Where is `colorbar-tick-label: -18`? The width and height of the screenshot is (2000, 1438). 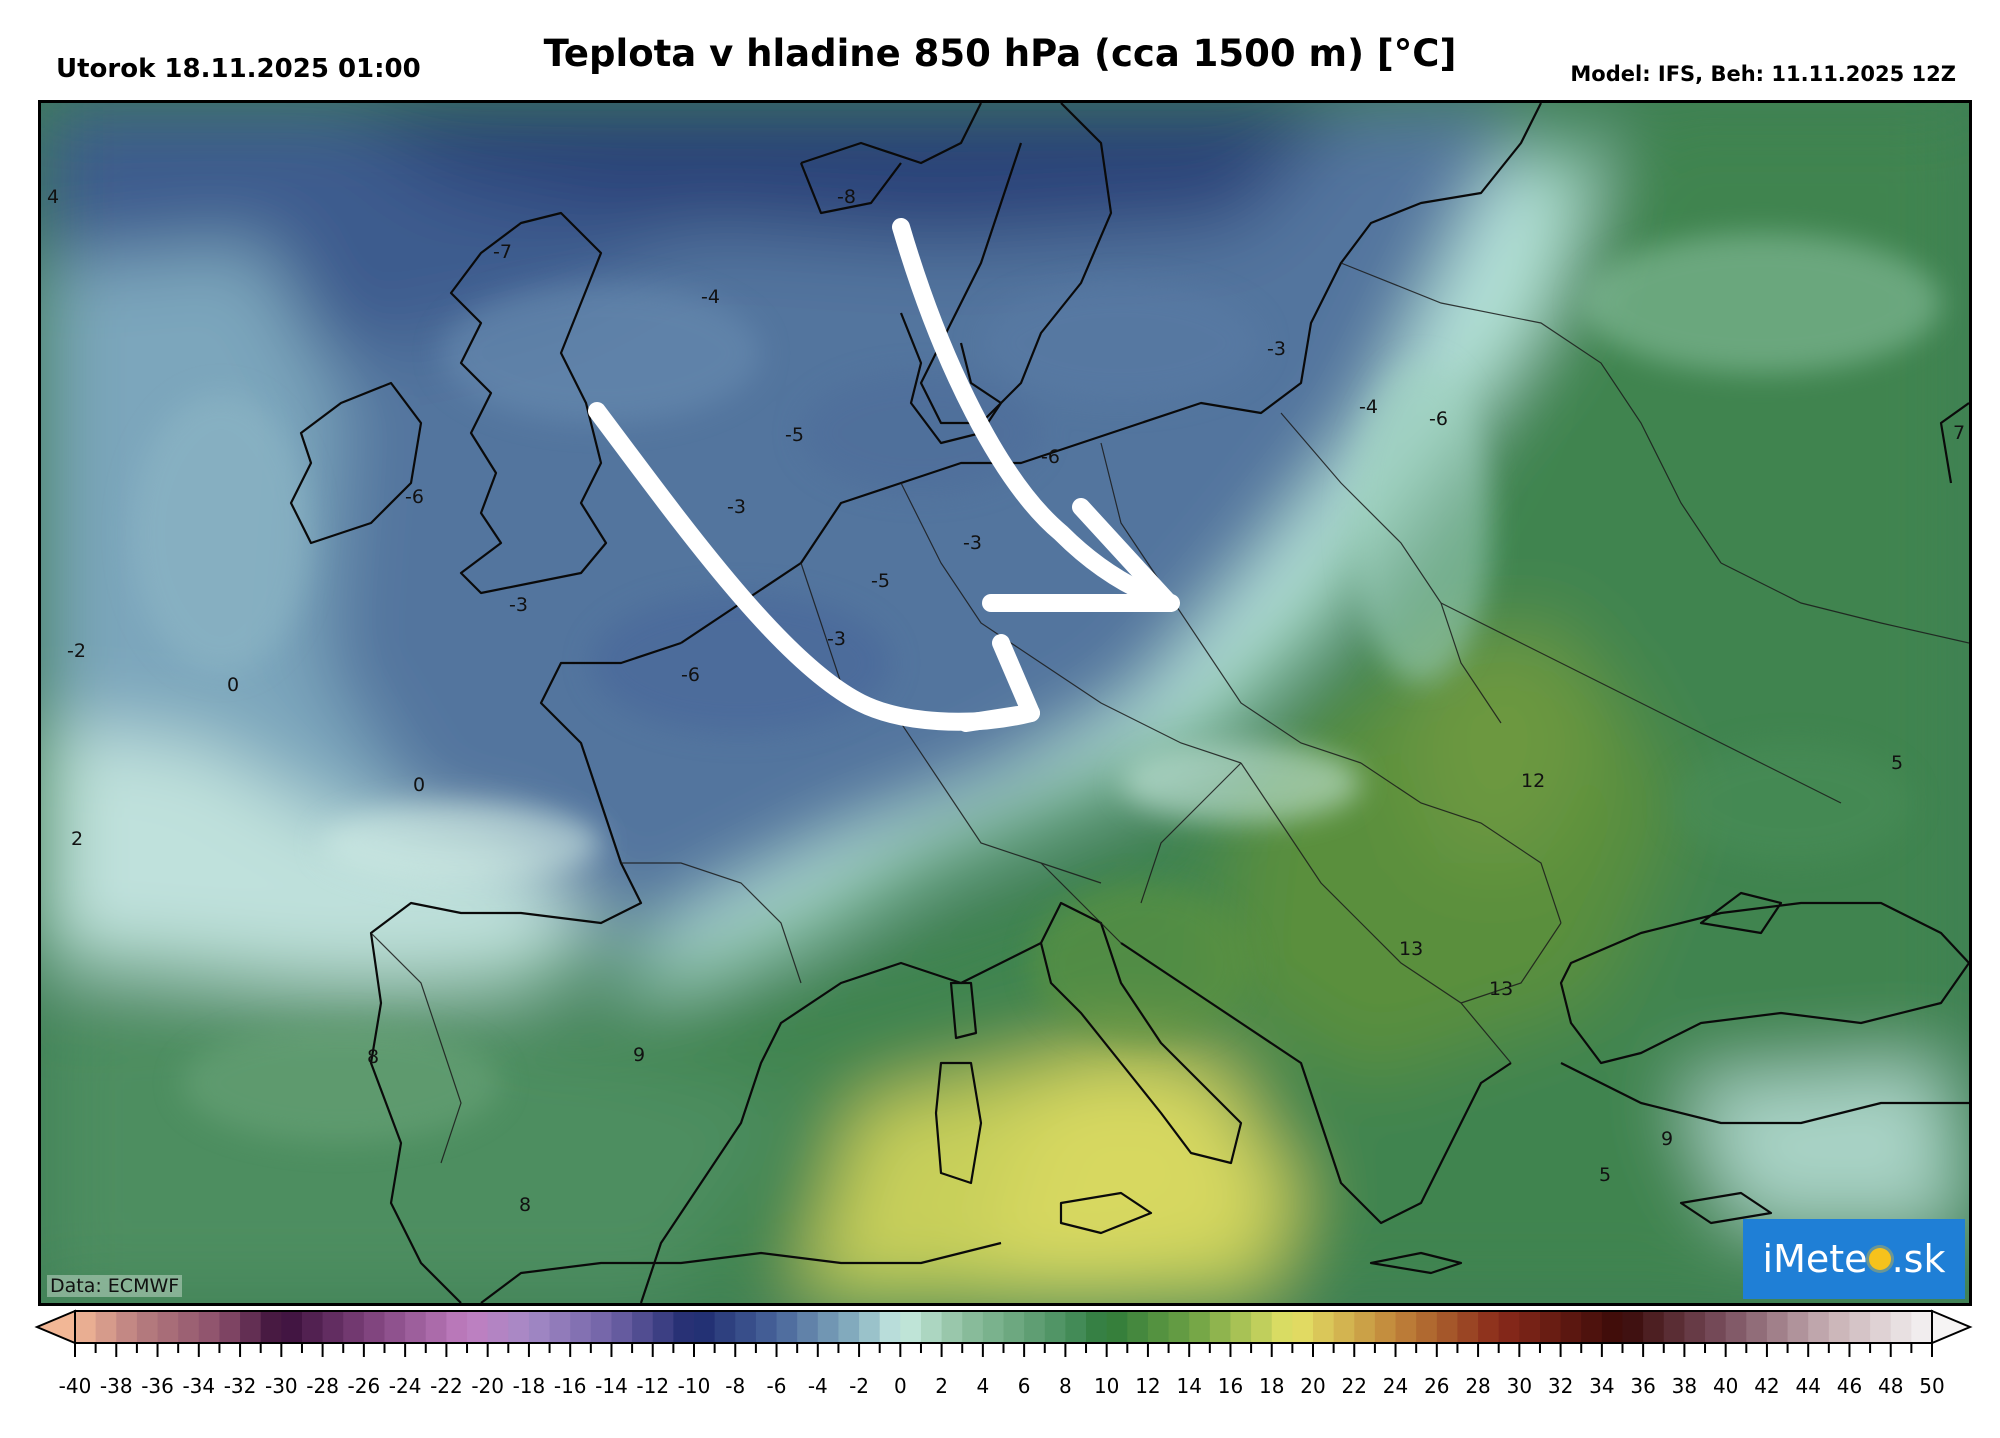 colorbar-tick-label: -18 is located at coordinates (529, 1386).